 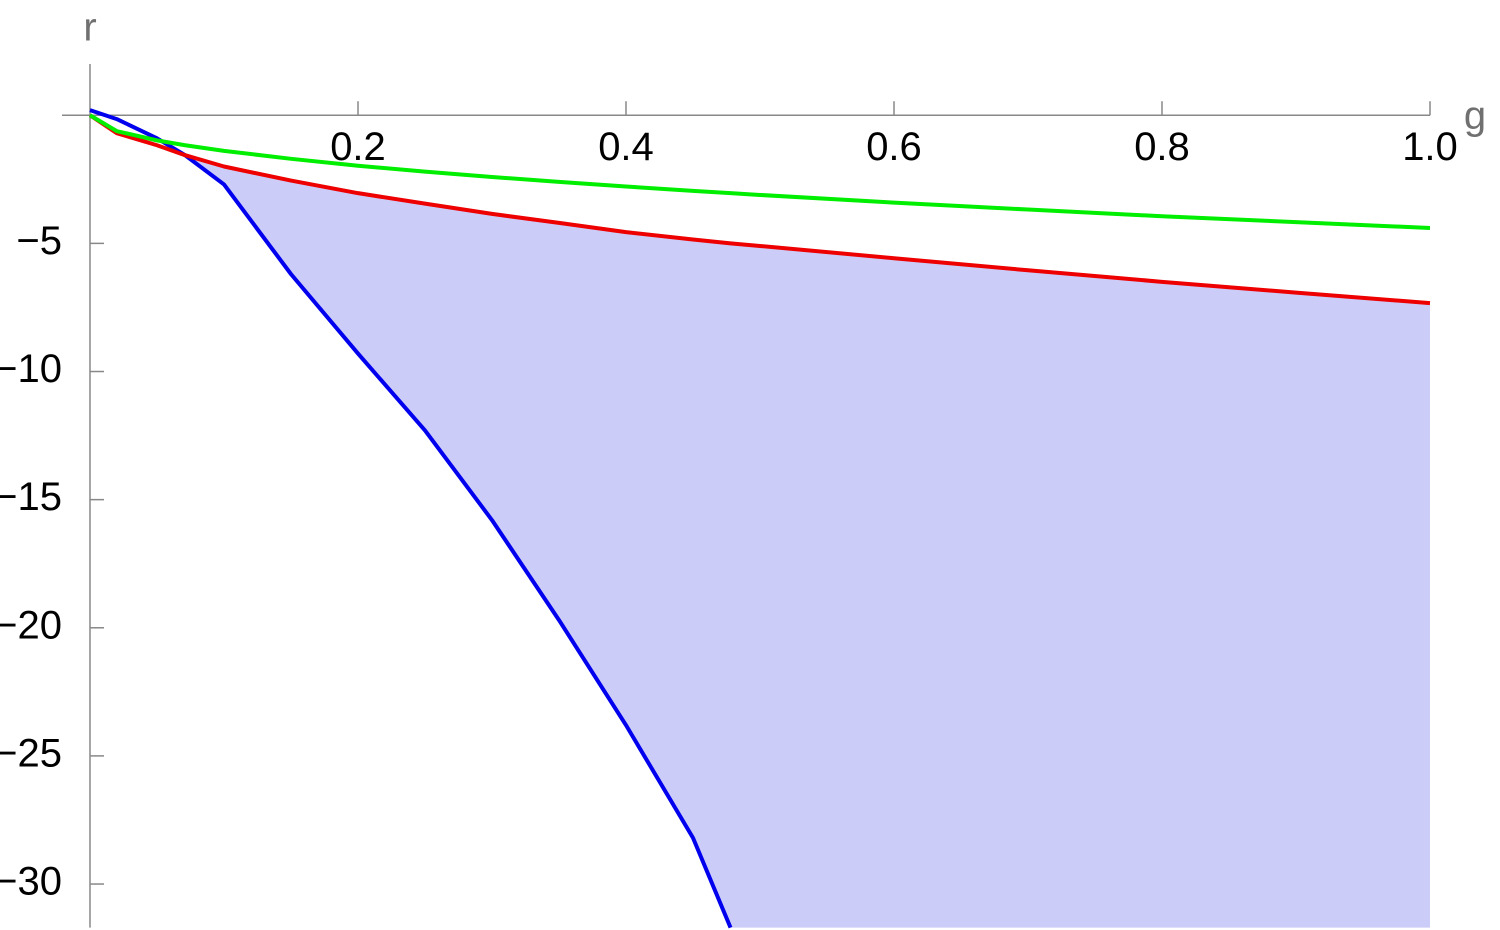 I want to click on y-axis-label: r, so click(x=89, y=28).